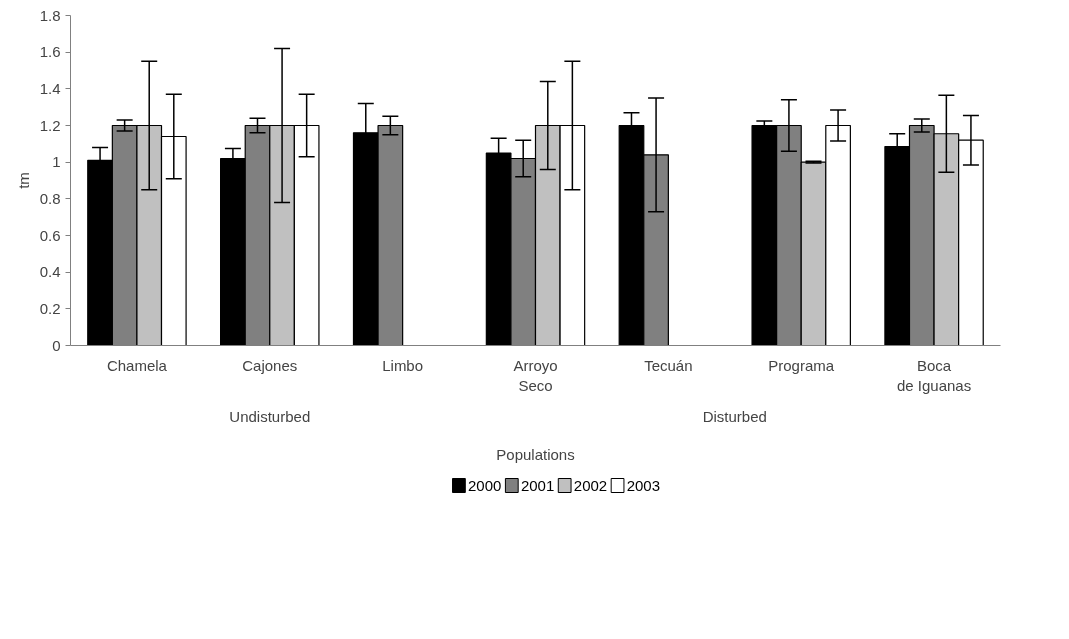 The height and width of the screenshot is (639, 1069). Describe the element at coordinates (590, 485) in the screenshot. I see `legend-label: 2002` at that location.